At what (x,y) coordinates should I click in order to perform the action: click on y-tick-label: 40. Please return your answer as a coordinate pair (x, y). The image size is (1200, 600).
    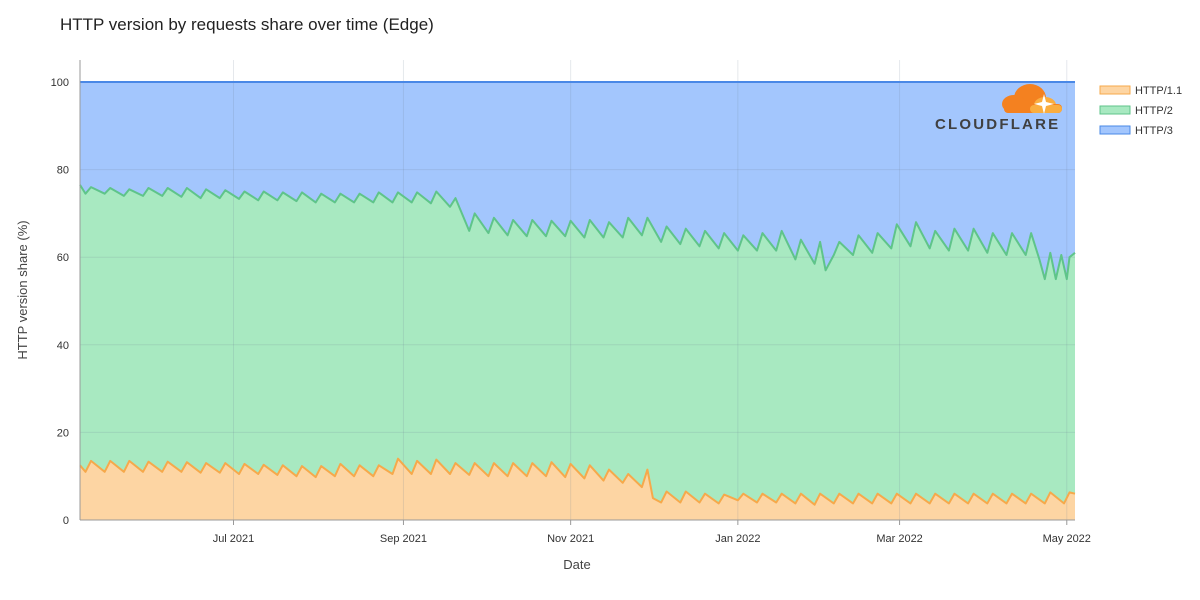
    Looking at the image, I should click on (63, 346).